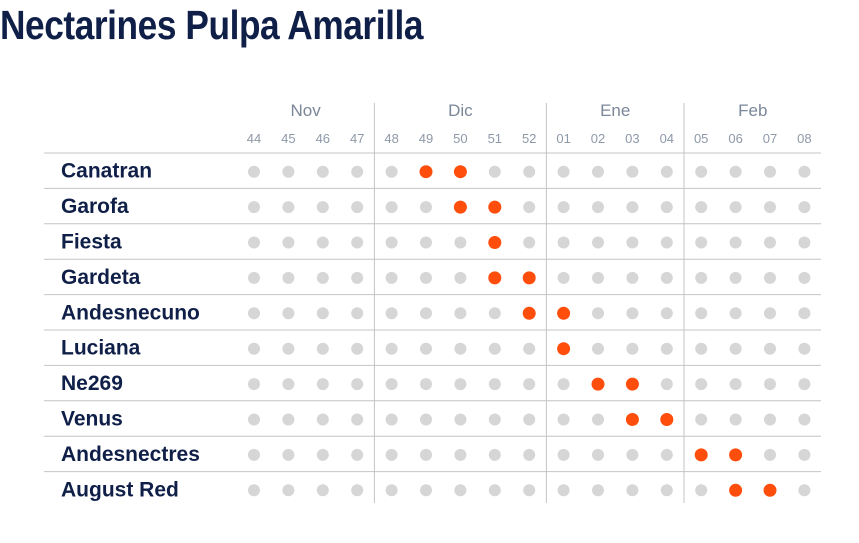 The height and width of the screenshot is (543, 859). I want to click on variety-label: Venus, so click(92, 419).